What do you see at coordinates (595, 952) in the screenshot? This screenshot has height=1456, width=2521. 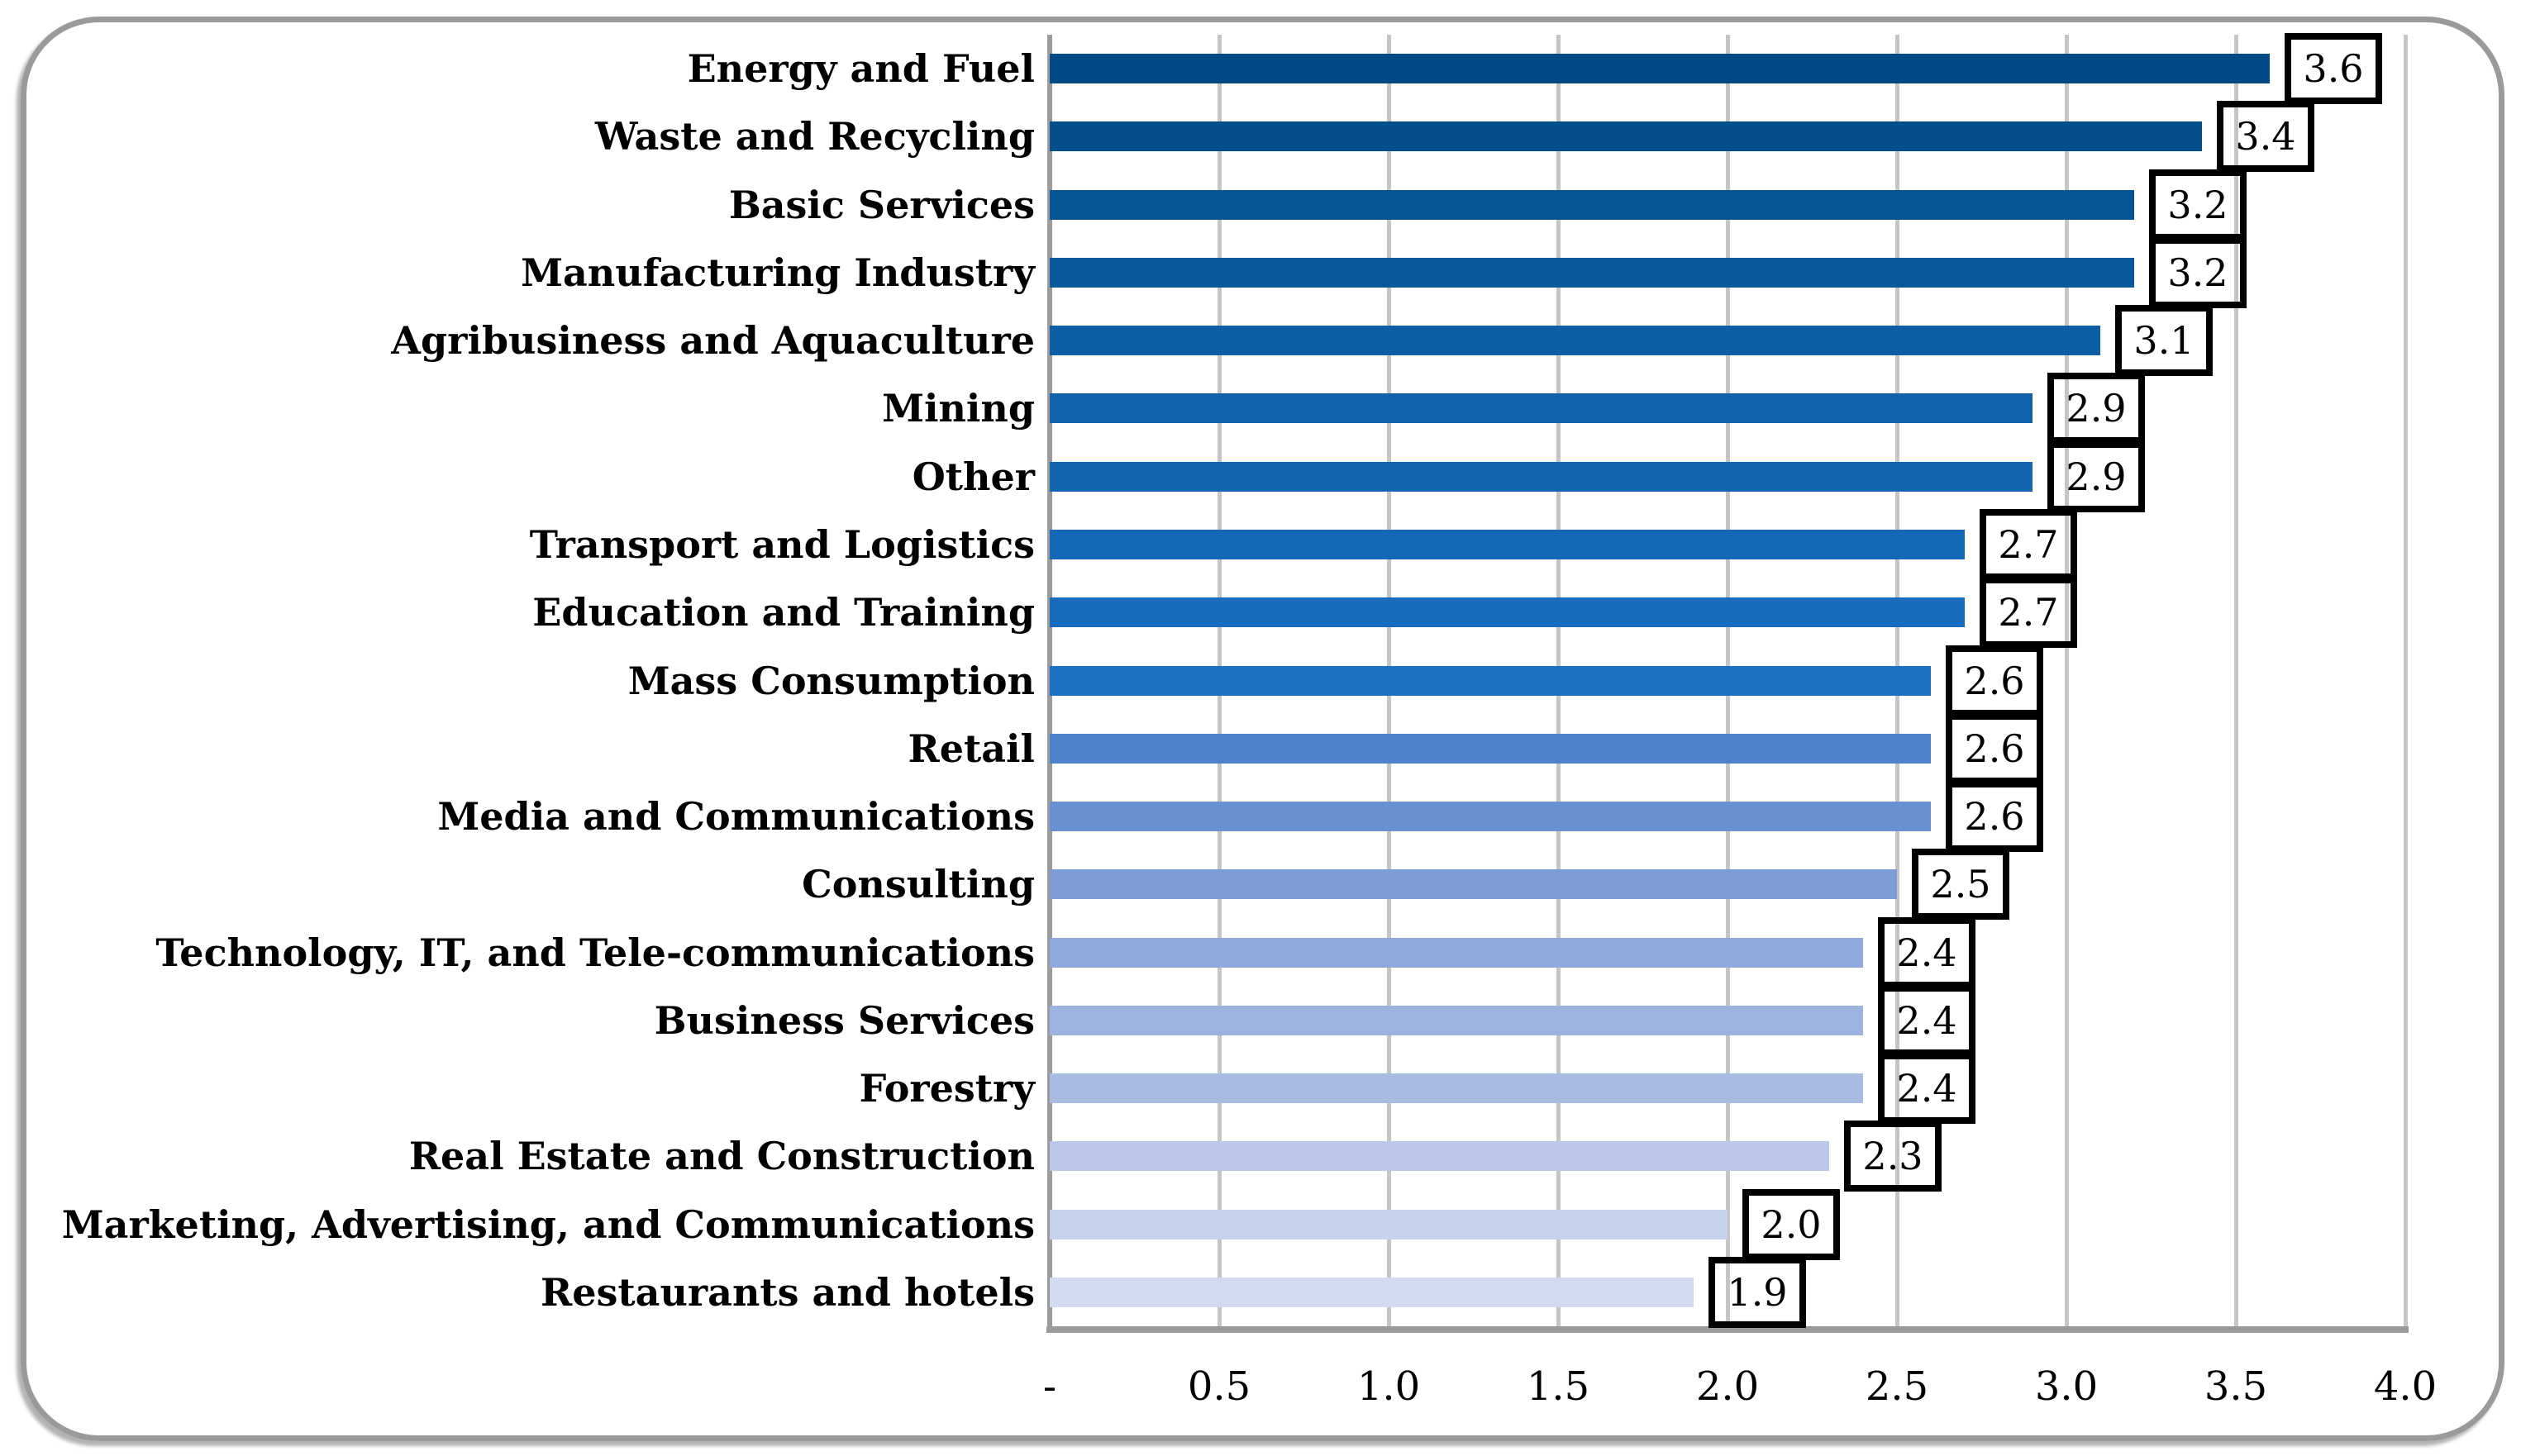 I see `category-label: Technology, IT, and Tele-communications` at bounding box center [595, 952].